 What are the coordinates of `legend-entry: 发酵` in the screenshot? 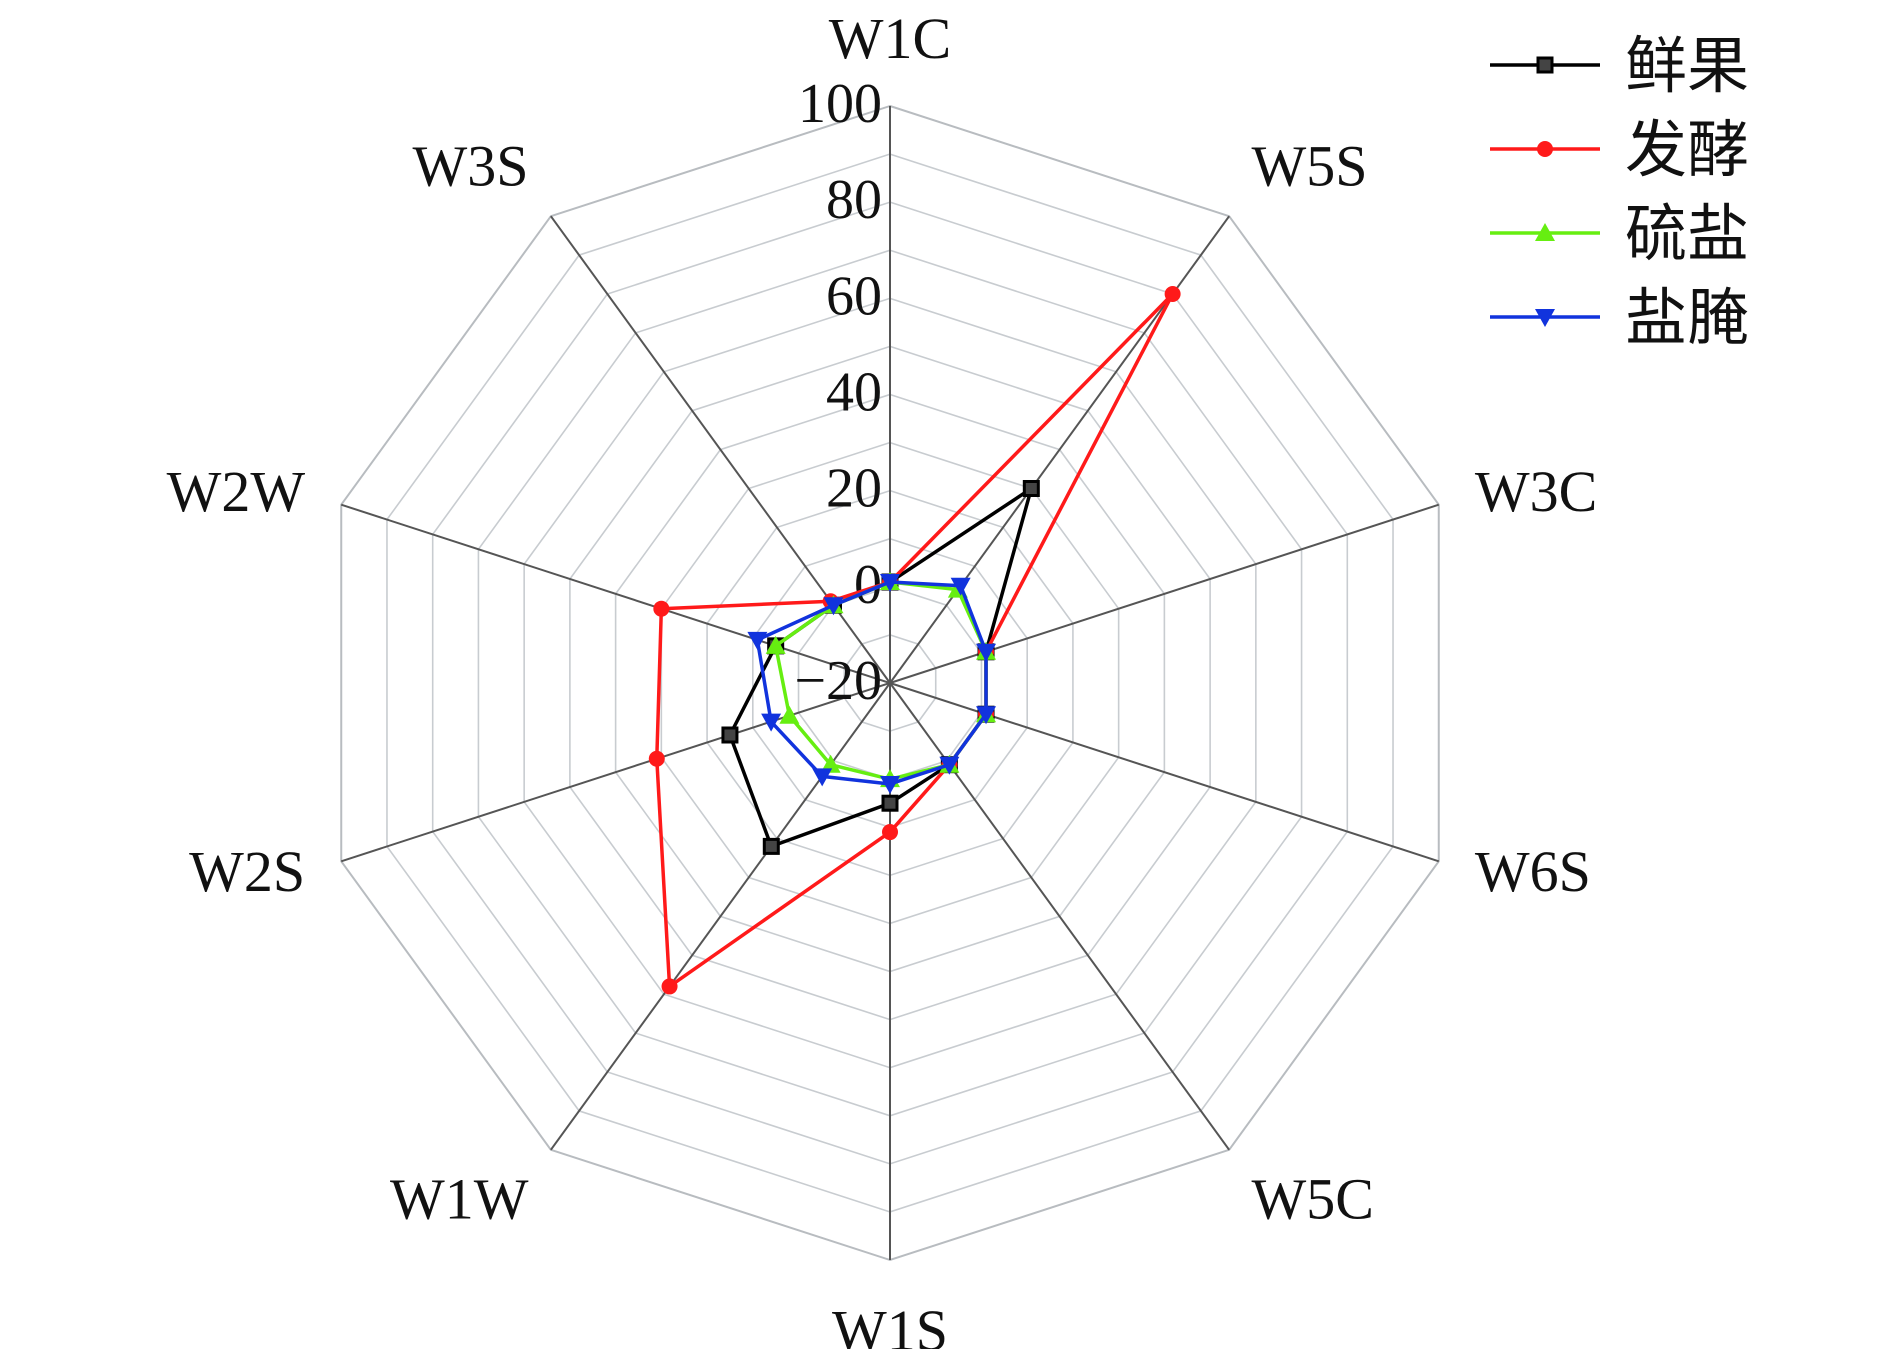 It's located at (1619, 149).